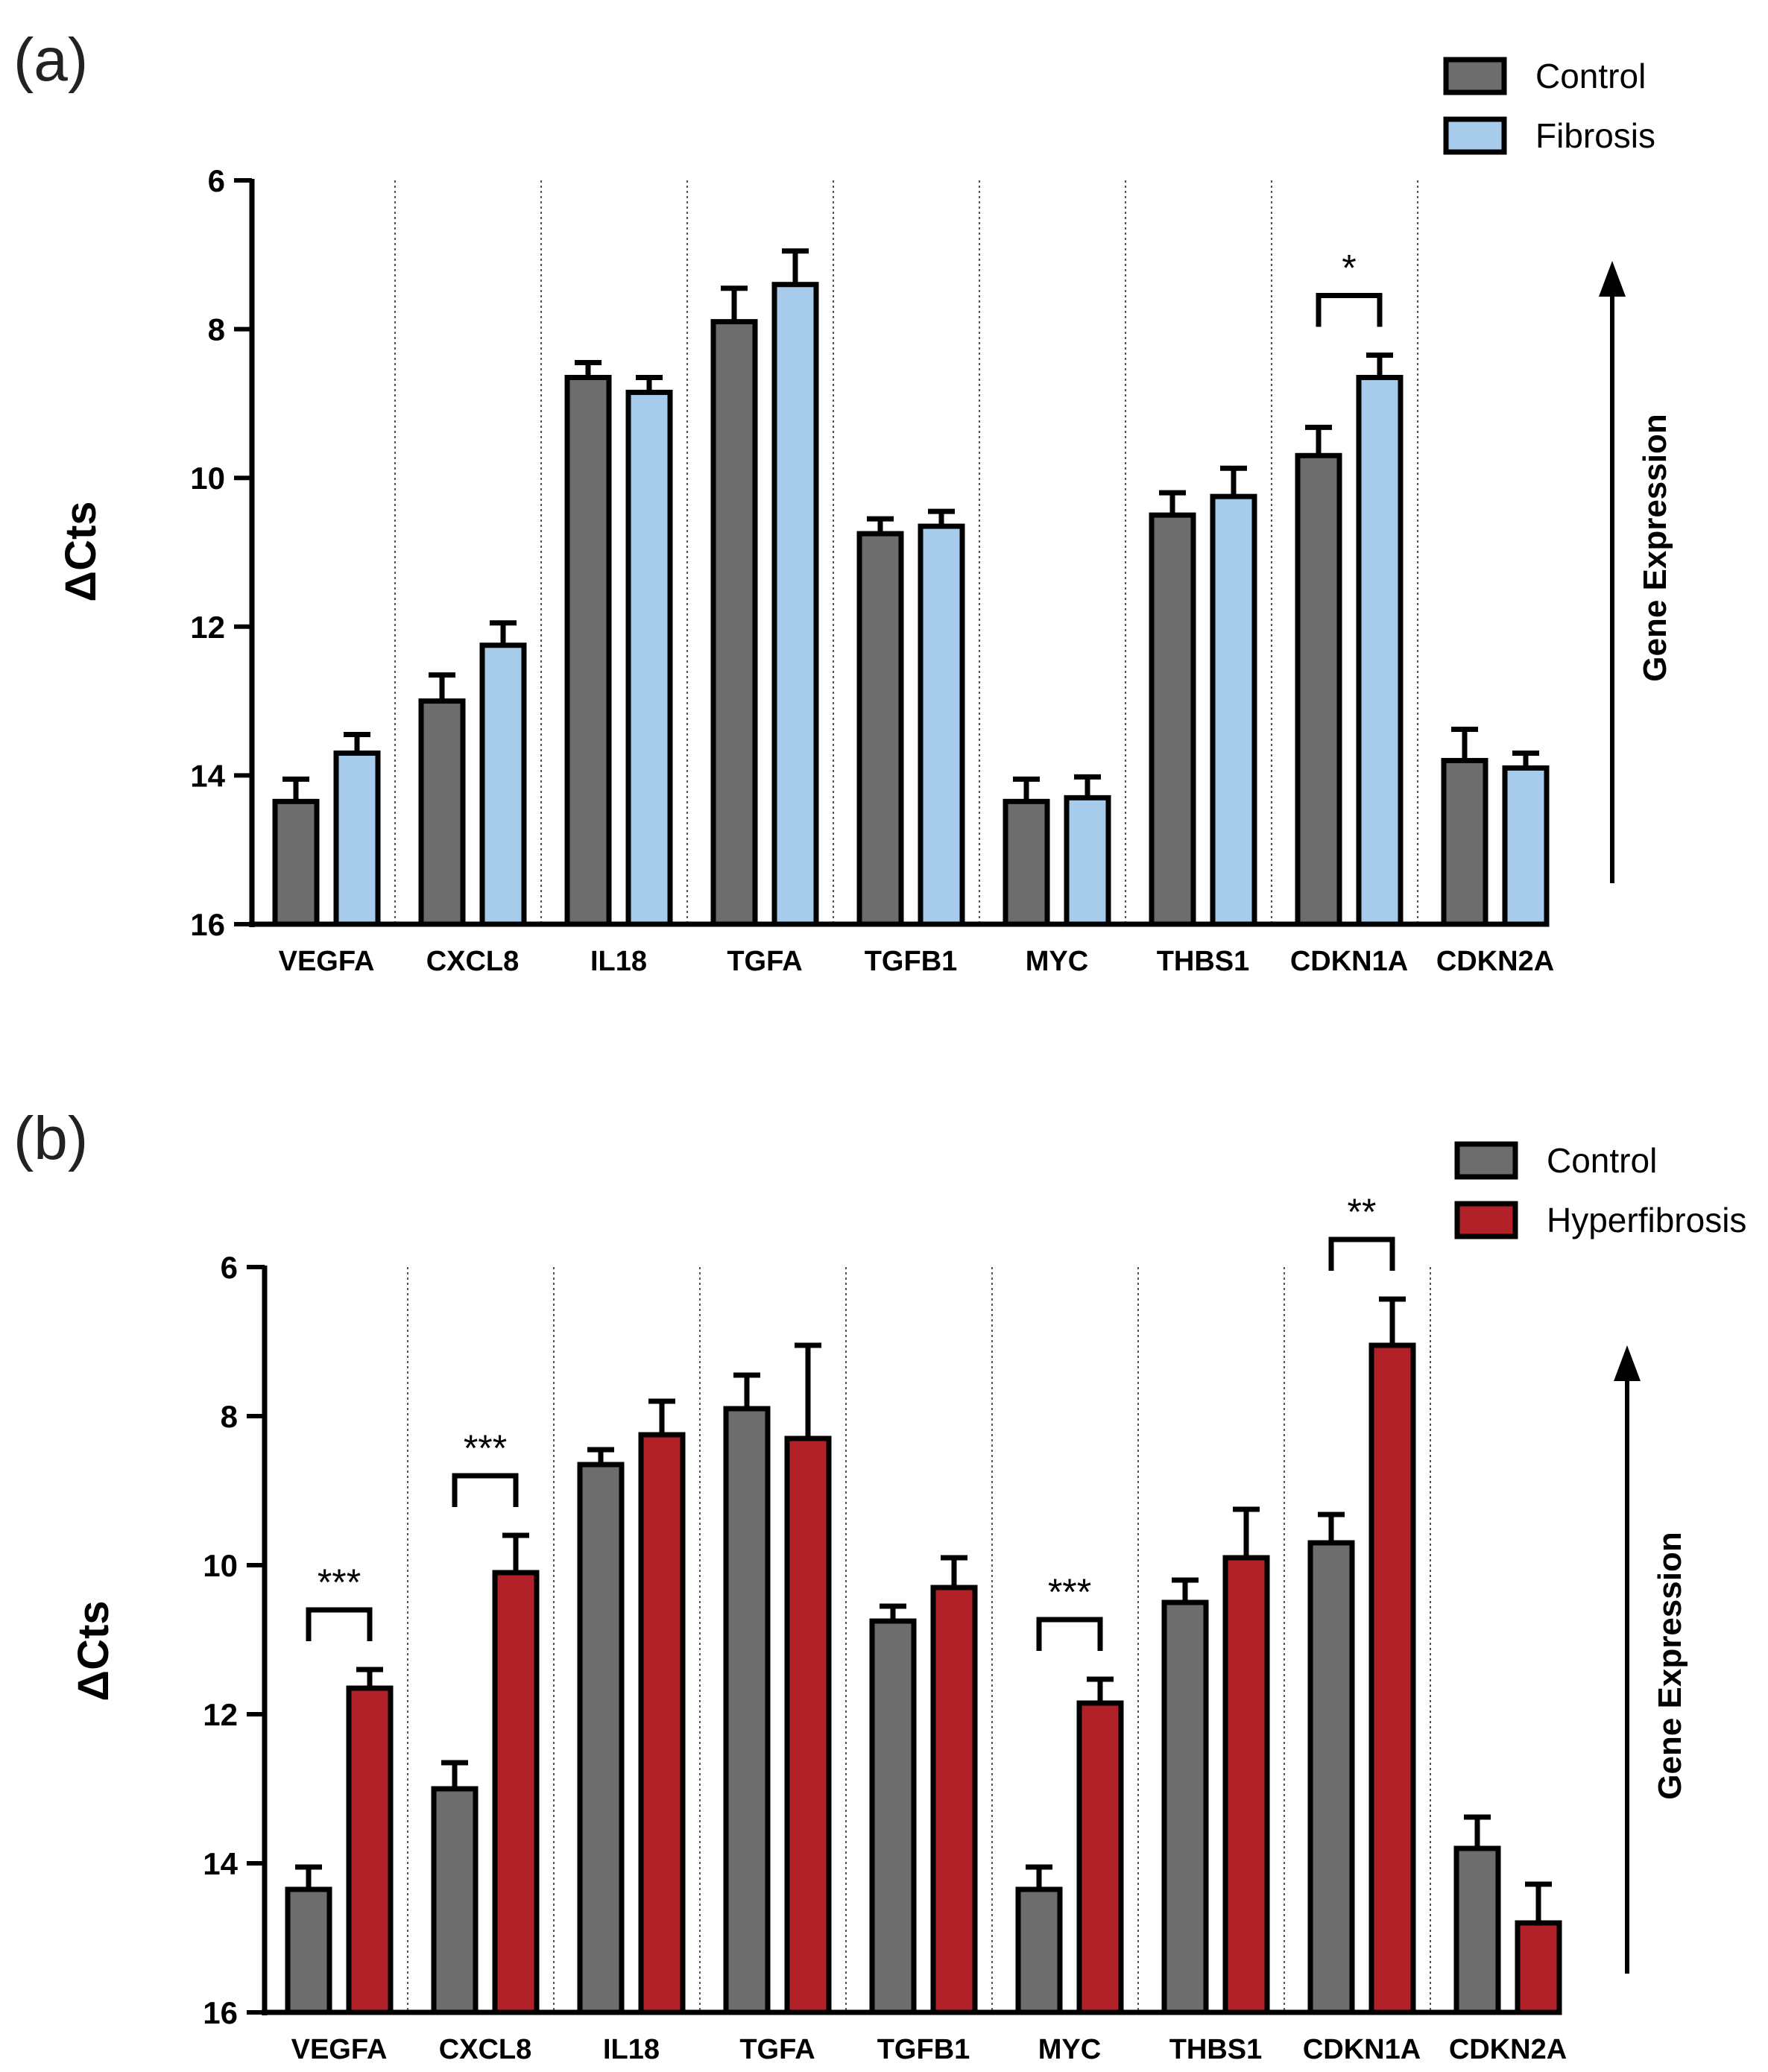 This screenshot has width=1768, height=2072. I want to click on bar-fibrosis-tgfb1, so click(941, 725).